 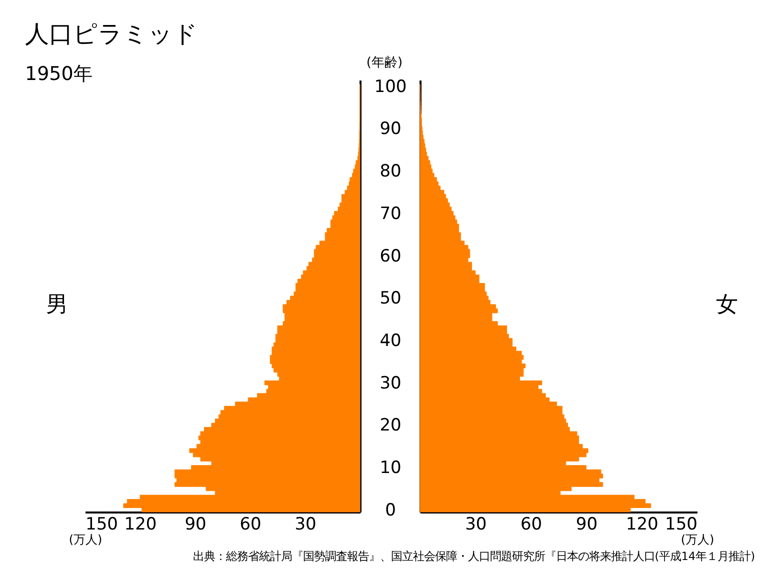 I want to click on chart-title: 人口ピラミッド, so click(x=111, y=34).